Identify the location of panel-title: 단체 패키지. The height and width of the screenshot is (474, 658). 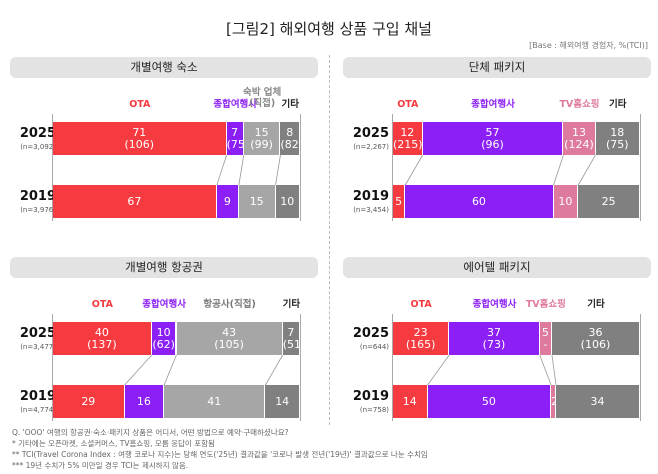
(497, 67).